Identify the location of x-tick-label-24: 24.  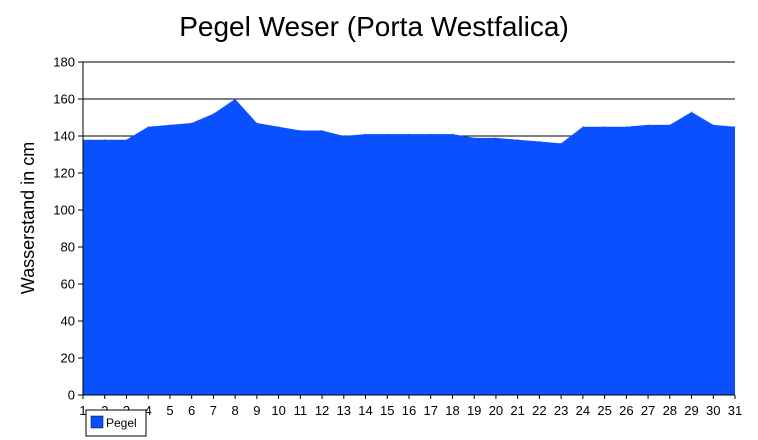
(583, 410).